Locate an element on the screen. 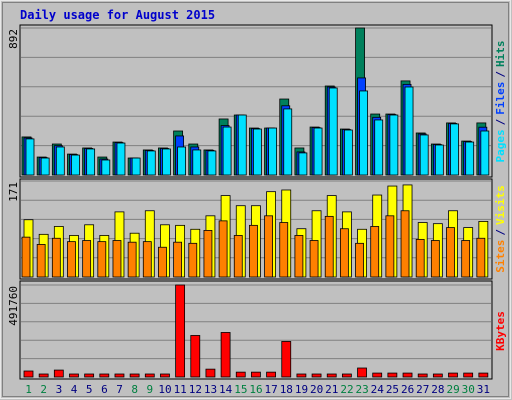 The image size is (512, 400). x-tick-label: 14 is located at coordinates (226, 389).